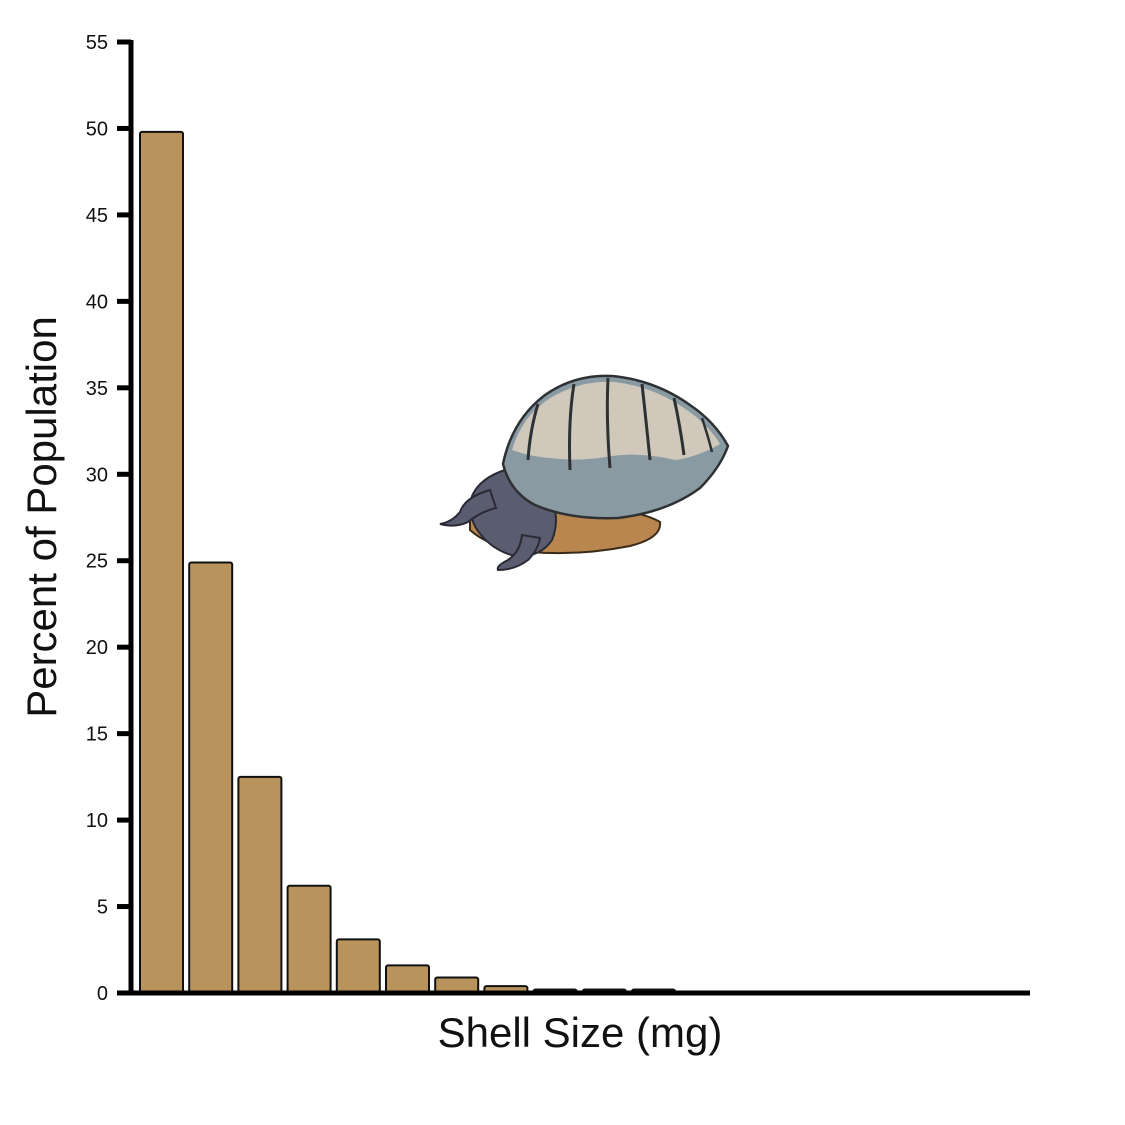  Describe the element at coordinates (97, 648) in the screenshot. I see `y-tick-label: 20` at that location.